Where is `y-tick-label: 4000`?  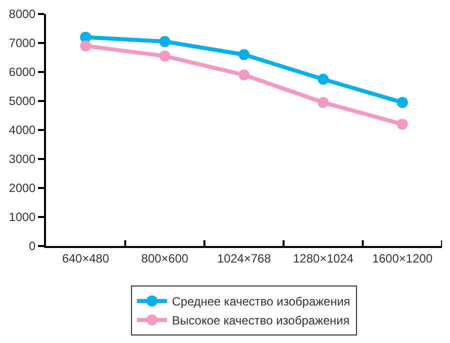 y-tick-label: 4000 is located at coordinates (22, 130).